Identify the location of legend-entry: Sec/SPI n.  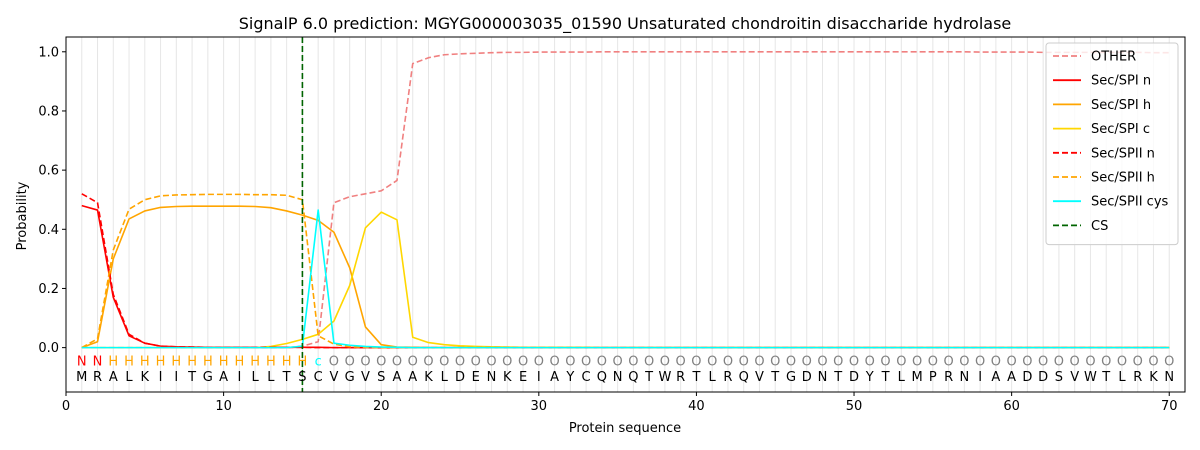
(1121, 81).